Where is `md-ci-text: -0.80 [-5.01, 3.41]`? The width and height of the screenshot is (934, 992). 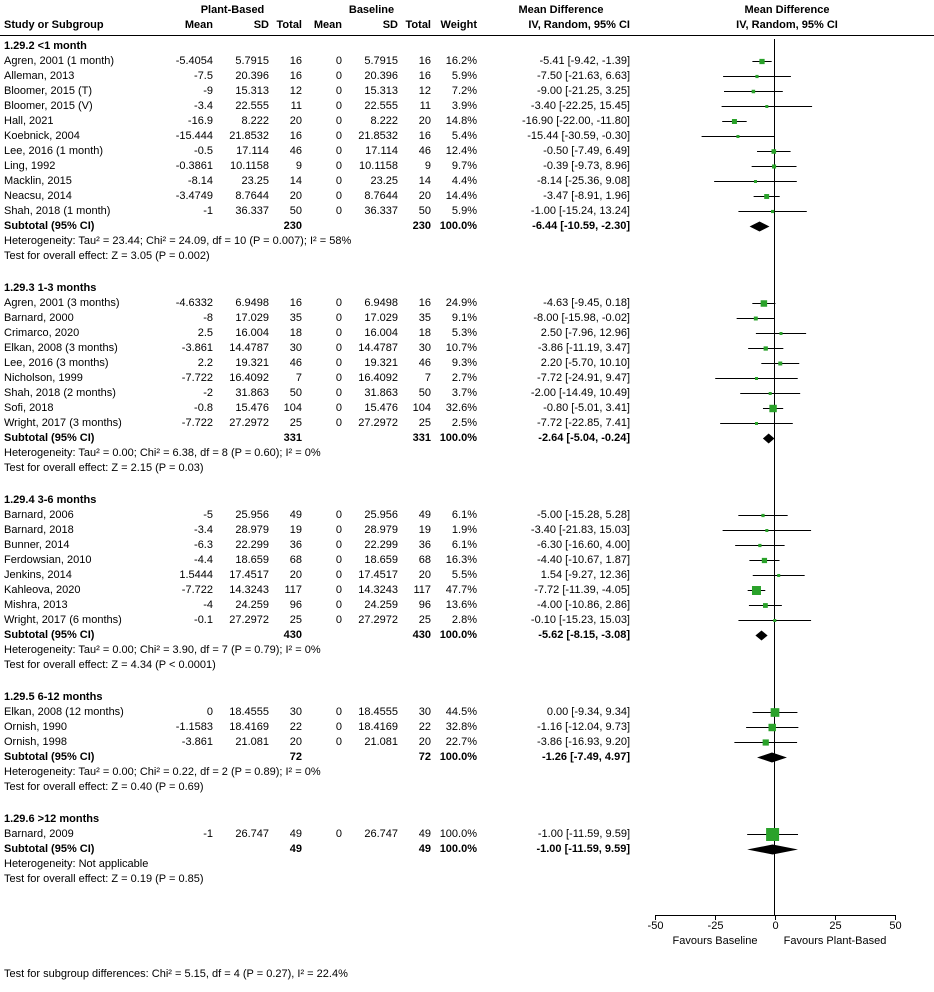
md-ci-text: -0.80 [-5.01, 3.41] is located at coordinates (586, 408).